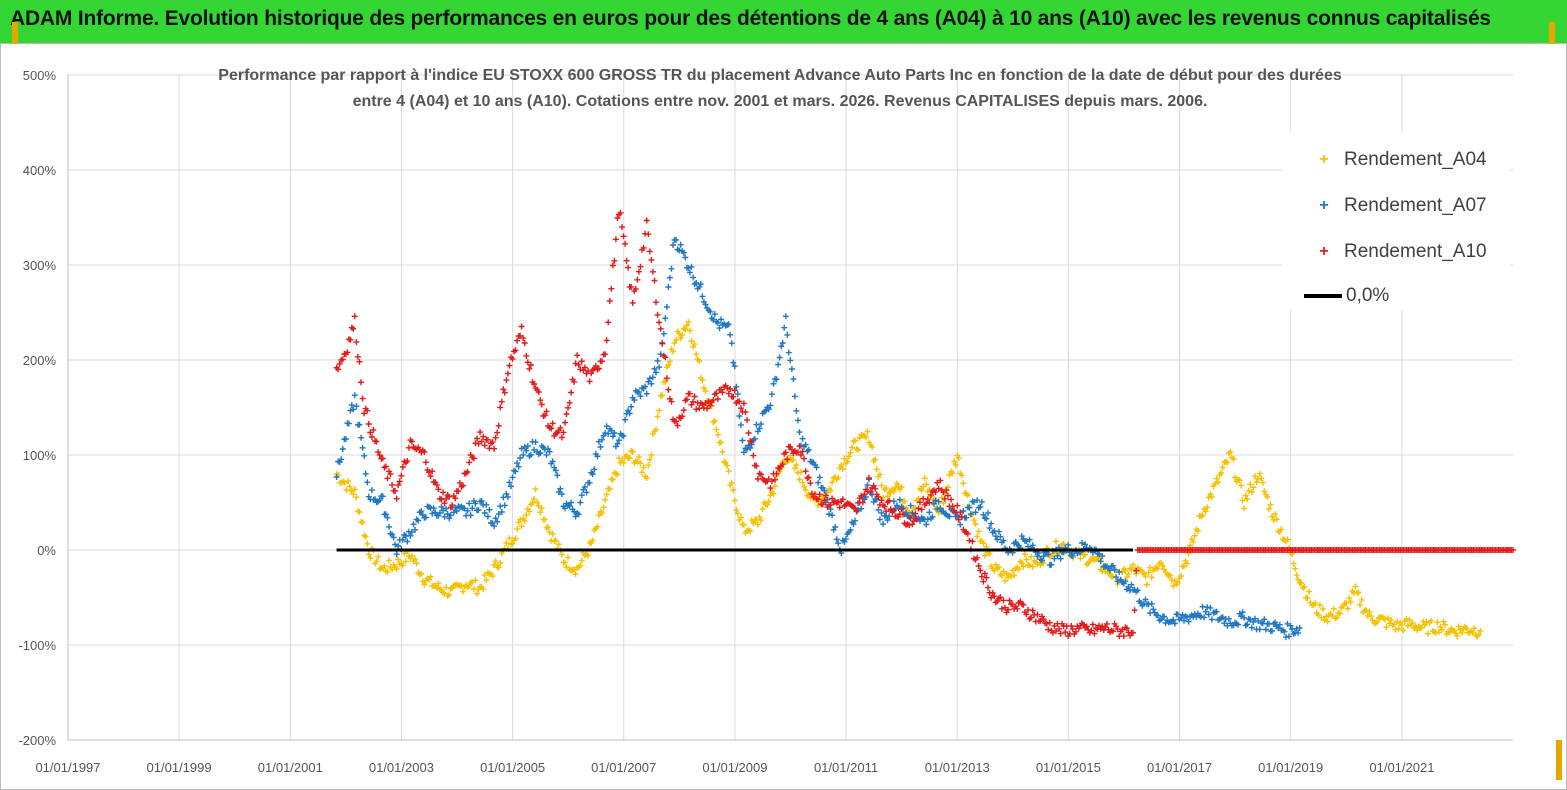  What do you see at coordinates (1395, 252) in the screenshot?
I see `legend-item-a10: + Rendement_A10` at bounding box center [1395, 252].